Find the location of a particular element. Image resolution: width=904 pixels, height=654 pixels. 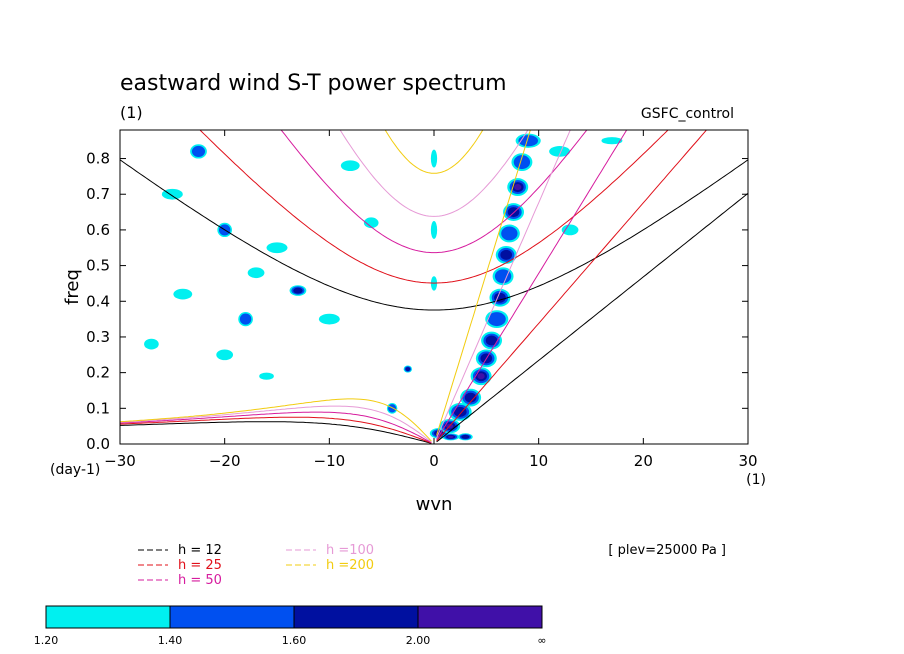

curve-kelvin-h12 is located at coordinates (592, 317).